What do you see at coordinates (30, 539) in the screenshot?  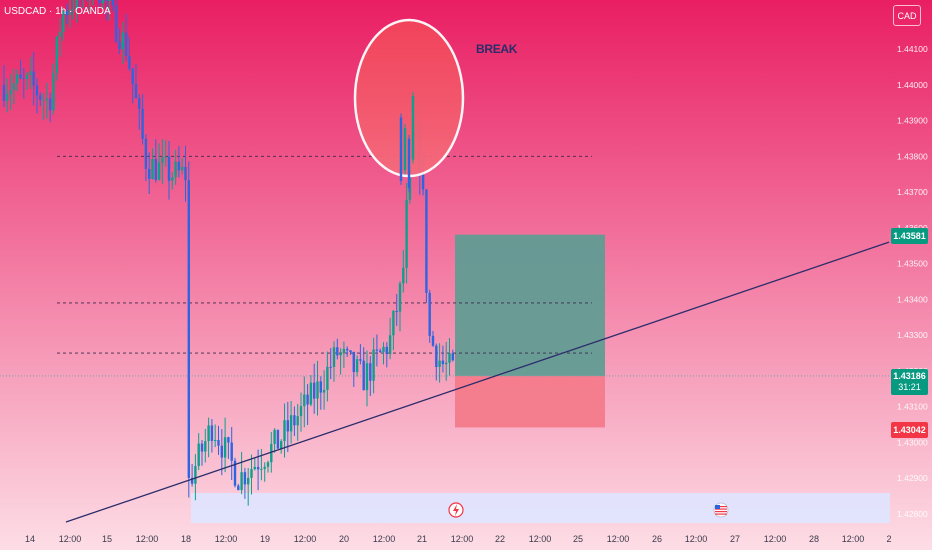 I see `x-tick-label: 14` at bounding box center [30, 539].